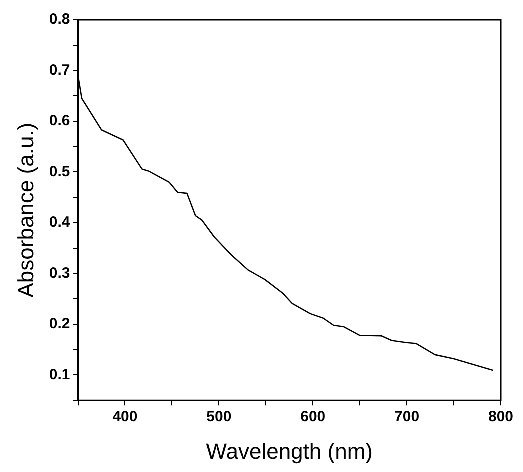 The height and width of the screenshot is (472, 523). I want to click on y-tick-label: 0.3, so click(59, 273).